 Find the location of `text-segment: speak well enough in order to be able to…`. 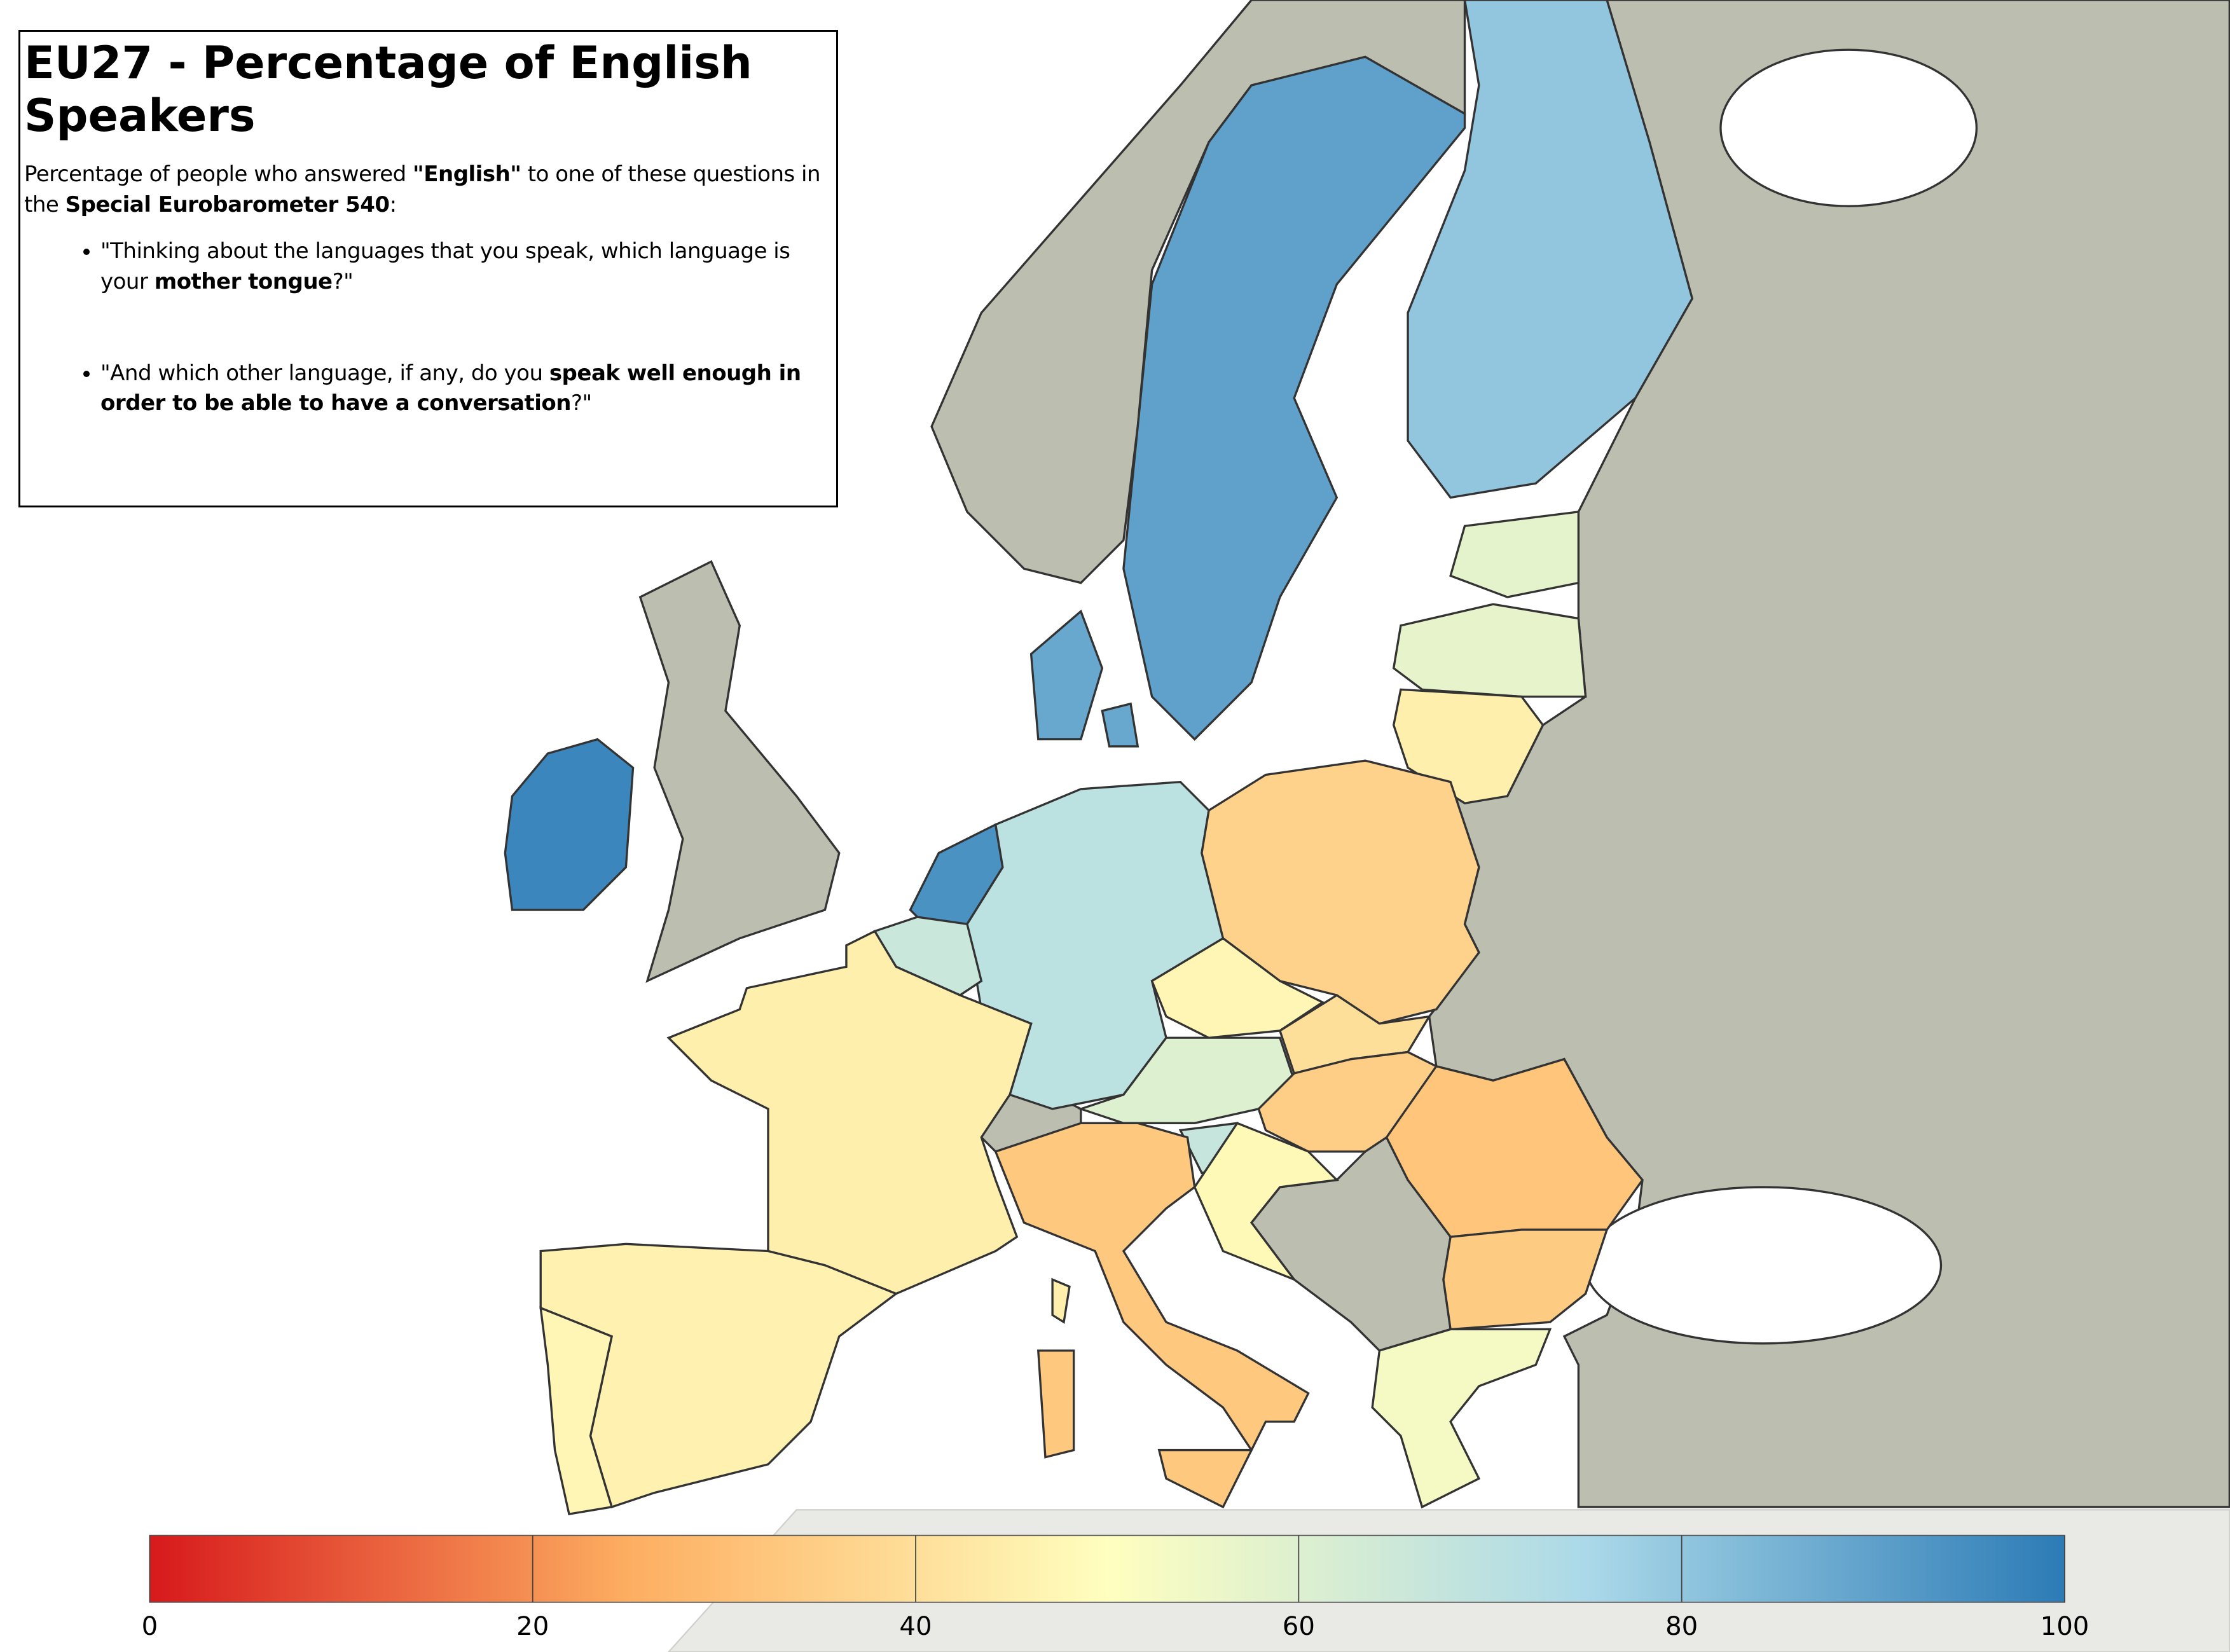

text-segment: speak well enough in order to be able to… is located at coordinates (451, 388).